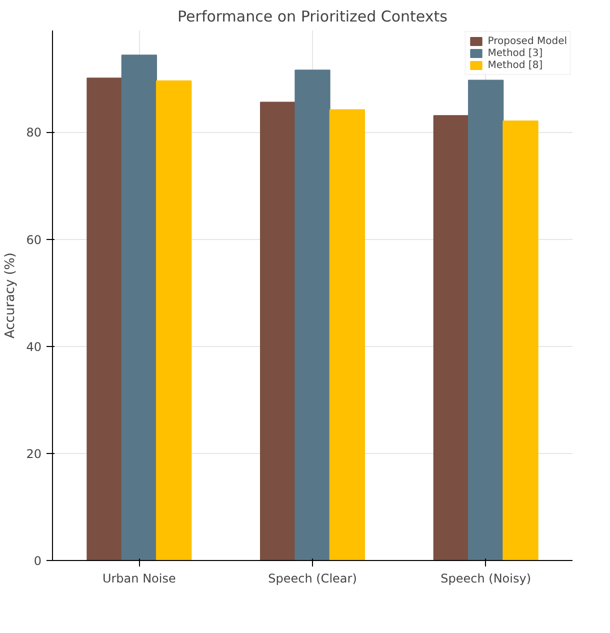  What do you see at coordinates (515, 65) in the screenshot?
I see `legend-label: Method [8]` at bounding box center [515, 65].